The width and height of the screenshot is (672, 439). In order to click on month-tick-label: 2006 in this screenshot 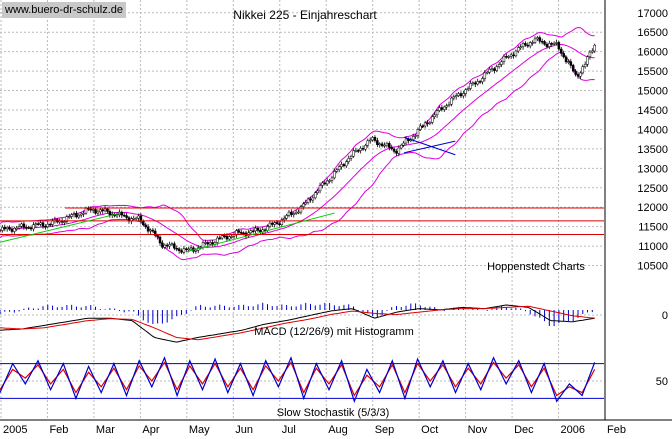, I will do `click(573, 430)`.